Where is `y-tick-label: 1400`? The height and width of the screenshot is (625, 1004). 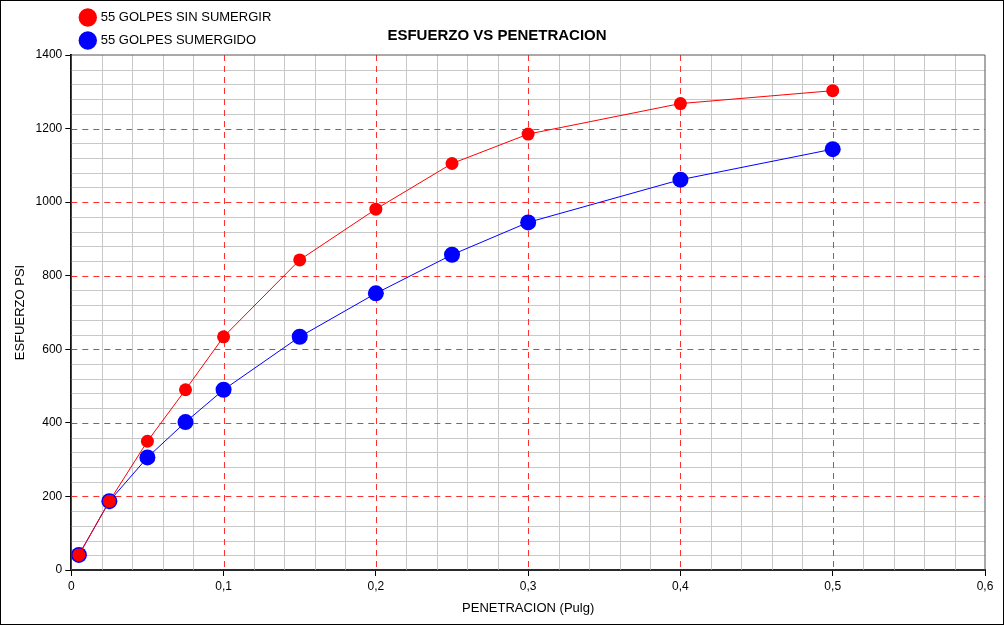
y-tick-label: 1400 is located at coordinates (49, 54).